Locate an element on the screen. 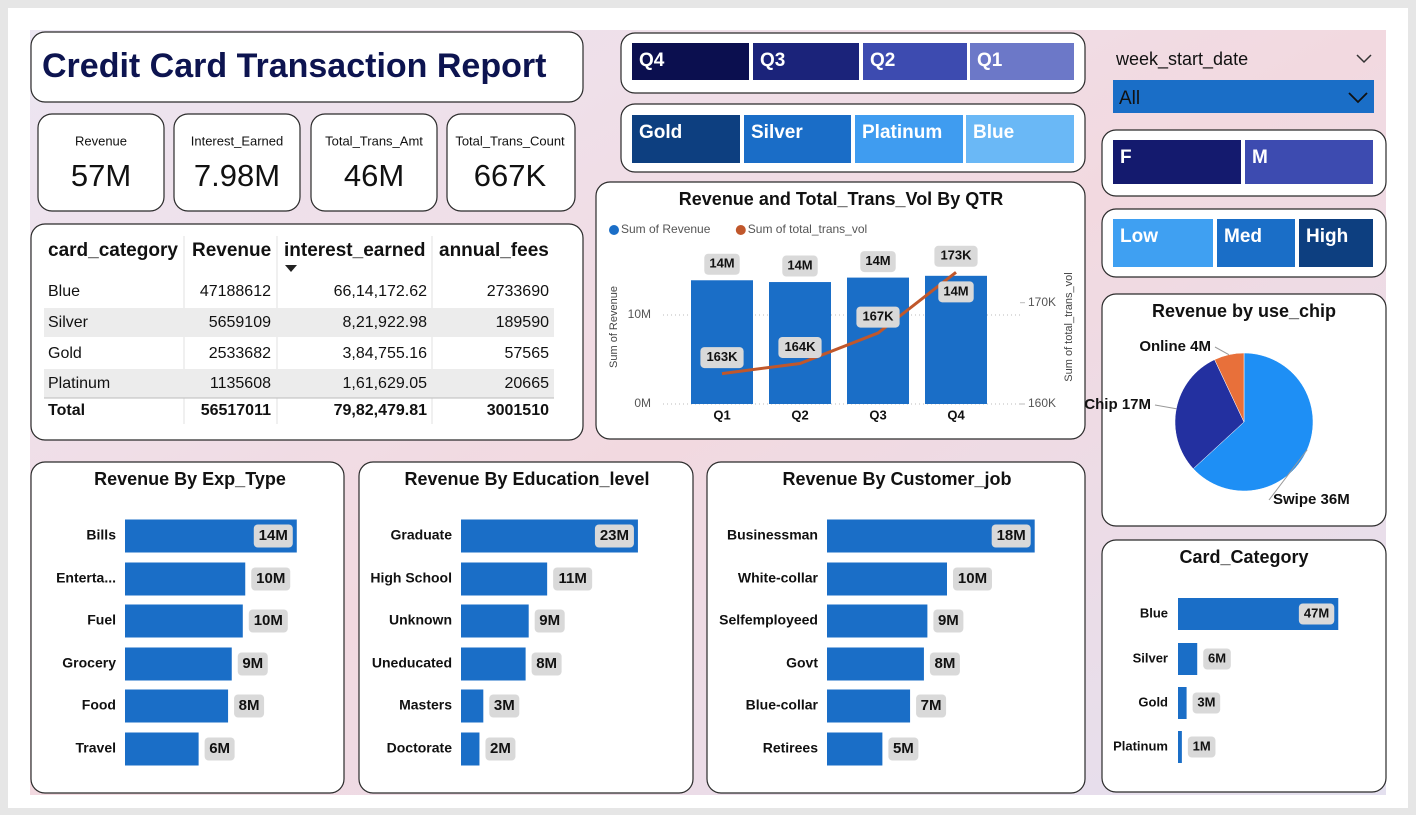  table-total: 79,82,479.81 is located at coordinates (381, 410).